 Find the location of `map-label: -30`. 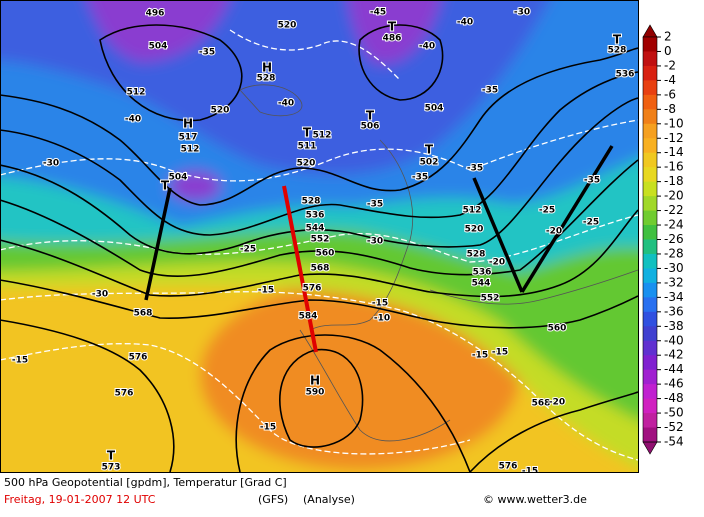

map-label: -30 is located at coordinates (375, 242).